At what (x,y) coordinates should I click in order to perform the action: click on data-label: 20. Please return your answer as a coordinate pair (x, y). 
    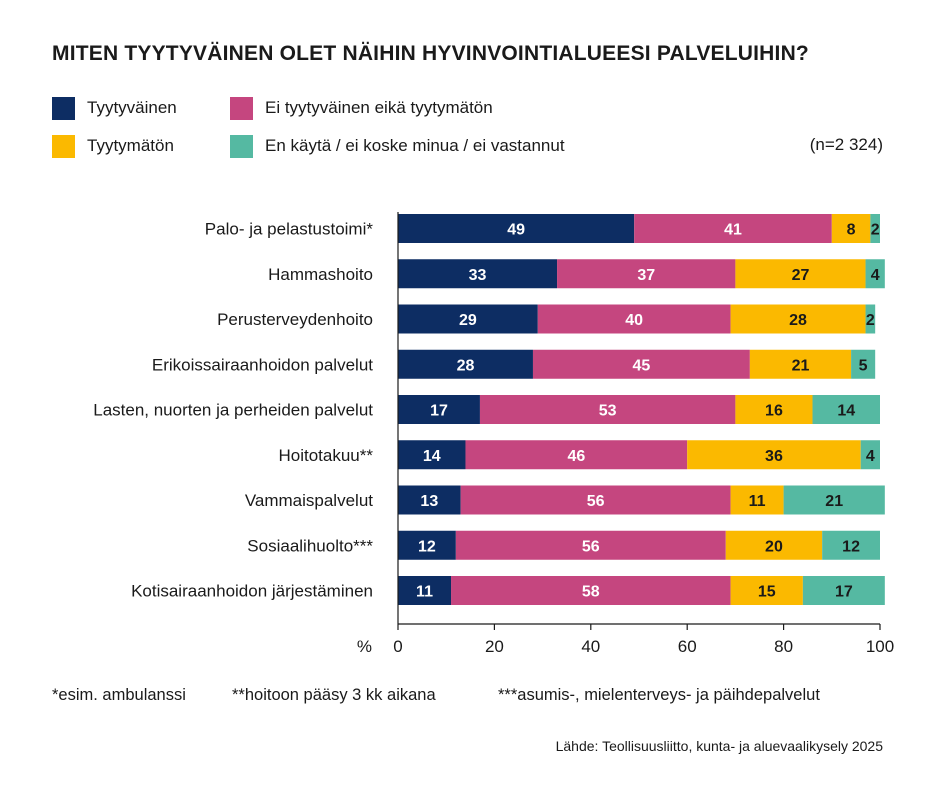
    Looking at the image, I should click on (774, 546).